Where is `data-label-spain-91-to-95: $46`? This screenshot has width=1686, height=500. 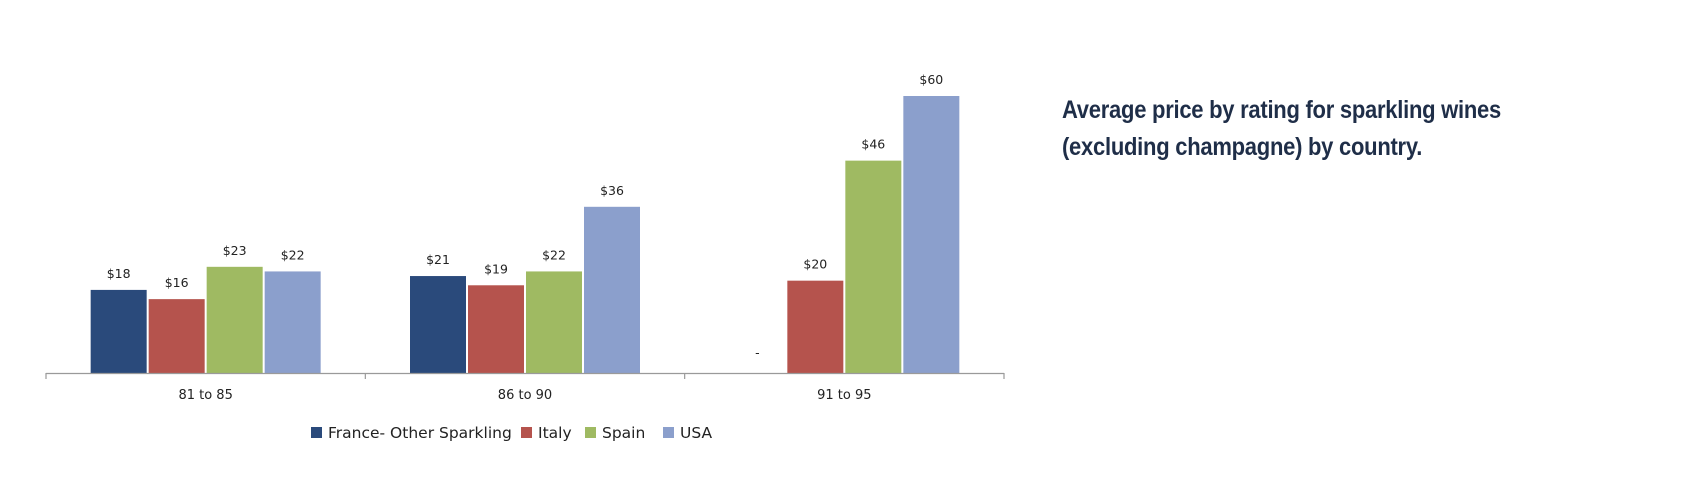 data-label-spain-91-to-95: $46 is located at coordinates (873, 144).